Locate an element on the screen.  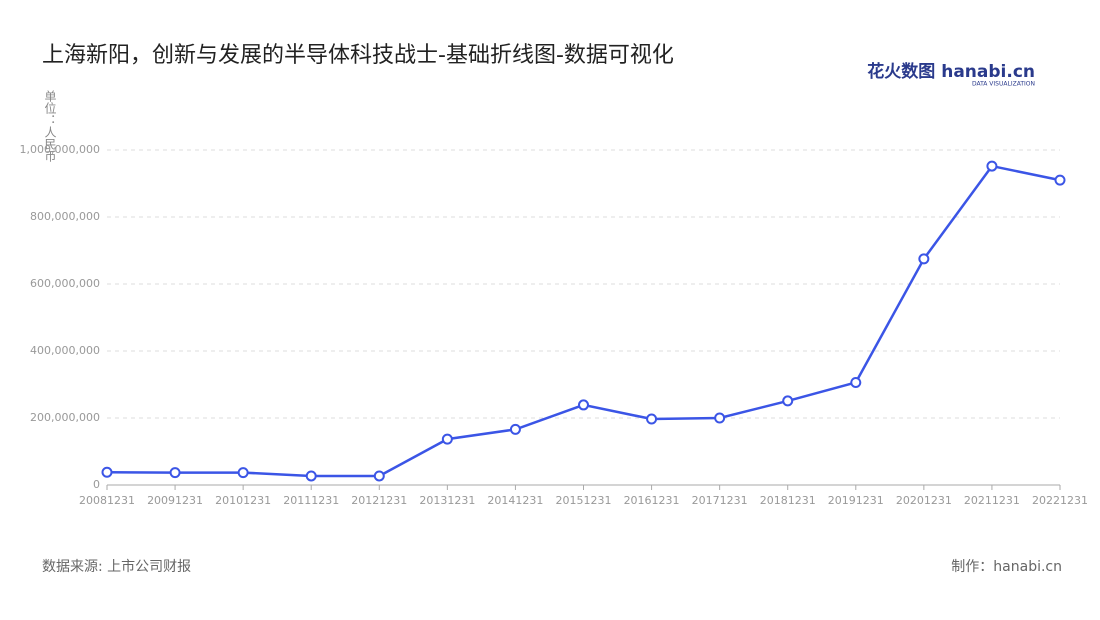
logo: 花火数图 hanabi.cn is located at coordinates (951, 71).